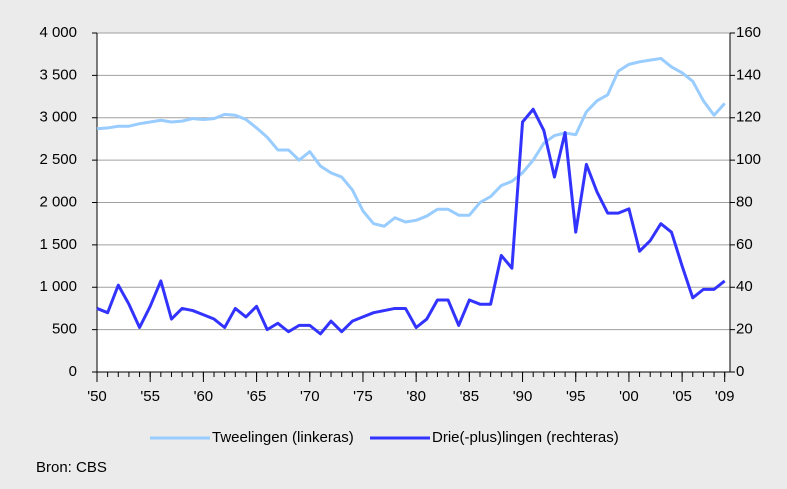 Image resolution: width=787 pixels, height=489 pixels. What do you see at coordinates (363, 396) in the screenshot?
I see `x-tick-label: '75` at bounding box center [363, 396].